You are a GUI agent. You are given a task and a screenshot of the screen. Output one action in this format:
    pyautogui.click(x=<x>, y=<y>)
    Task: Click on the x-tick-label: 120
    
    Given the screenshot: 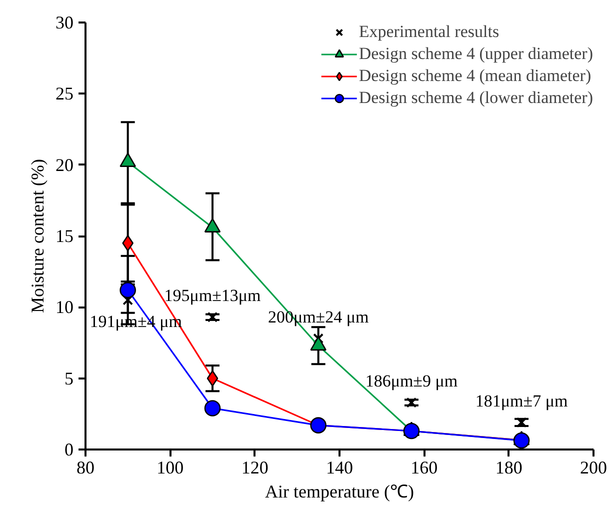 What is the action you would take?
    pyautogui.click(x=254, y=468)
    